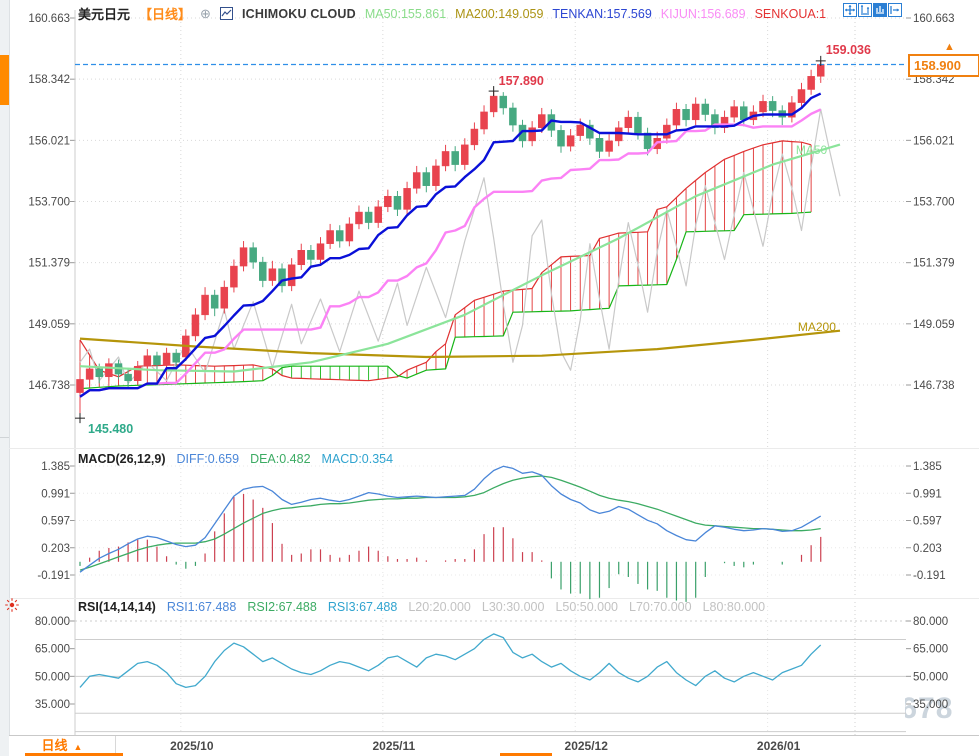 The height and width of the screenshot is (756, 979). Describe the element at coordinates (208, 459) in the screenshot. I see `macd-diff-value: DIFF:0.659` at that location.